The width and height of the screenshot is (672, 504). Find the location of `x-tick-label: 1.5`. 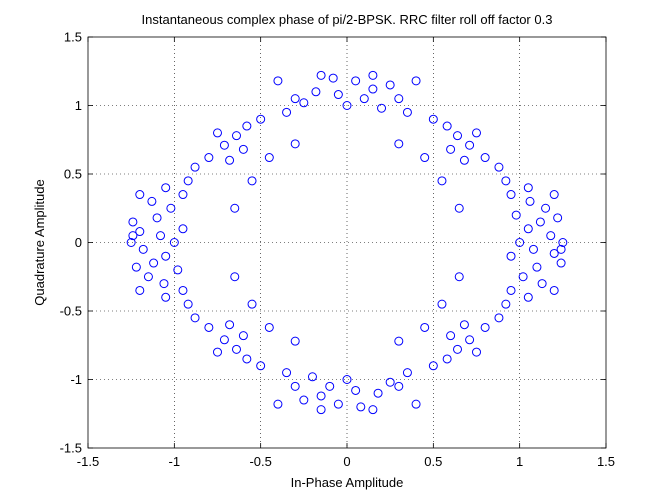

x-tick-label: 1.5 is located at coordinates (606, 461).